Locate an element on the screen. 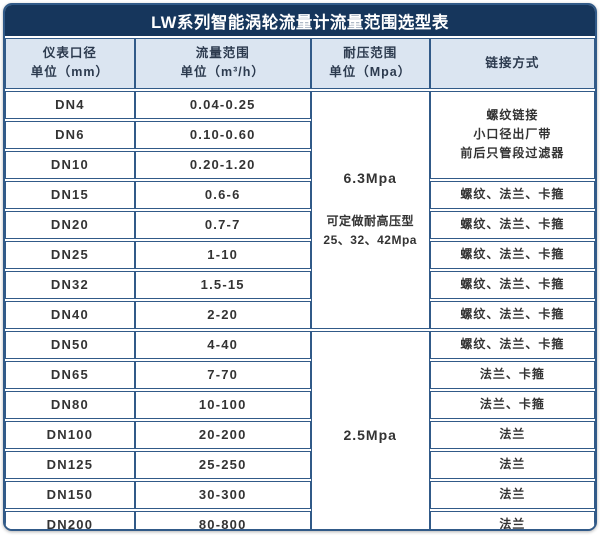 This screenshot has height=535, width=600. spacer is located at coordinates (370, 199).